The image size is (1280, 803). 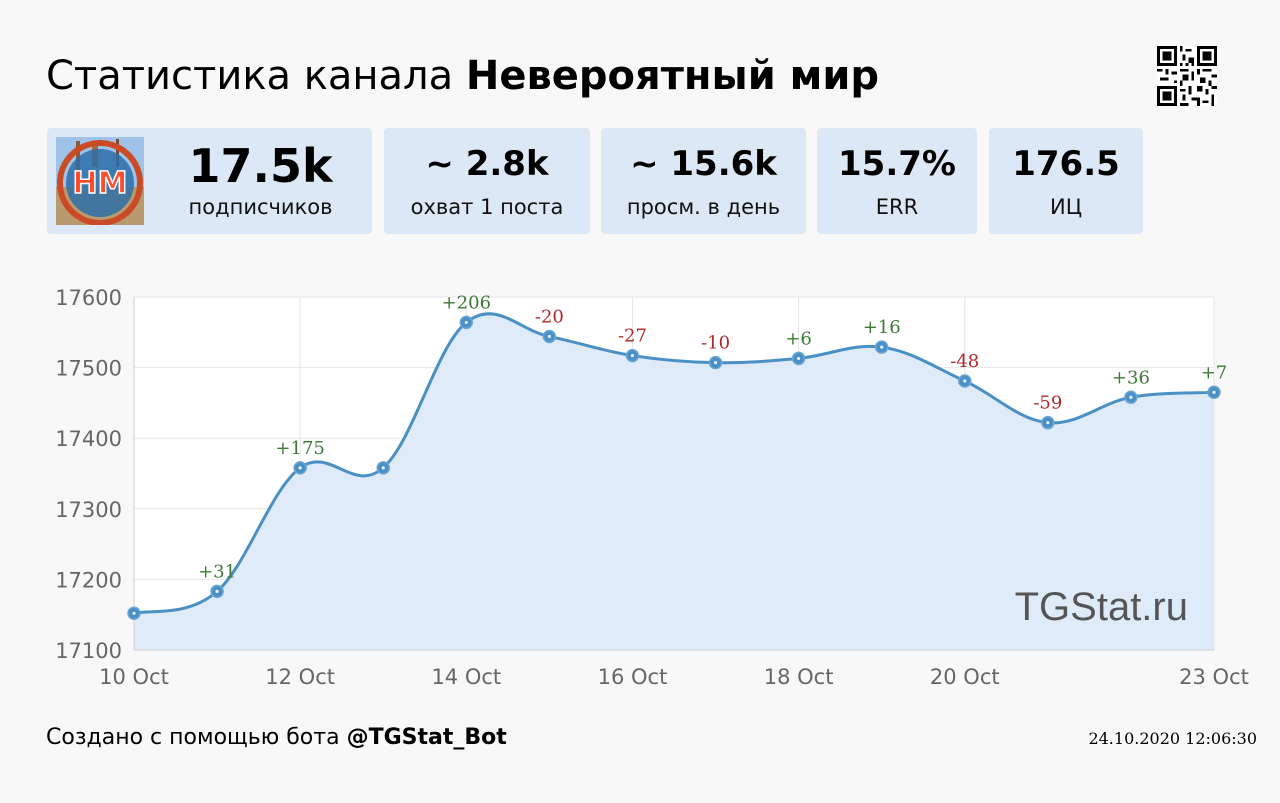 I want to click on x-tick-label: 16 Oct, so click(x=633, y=677).